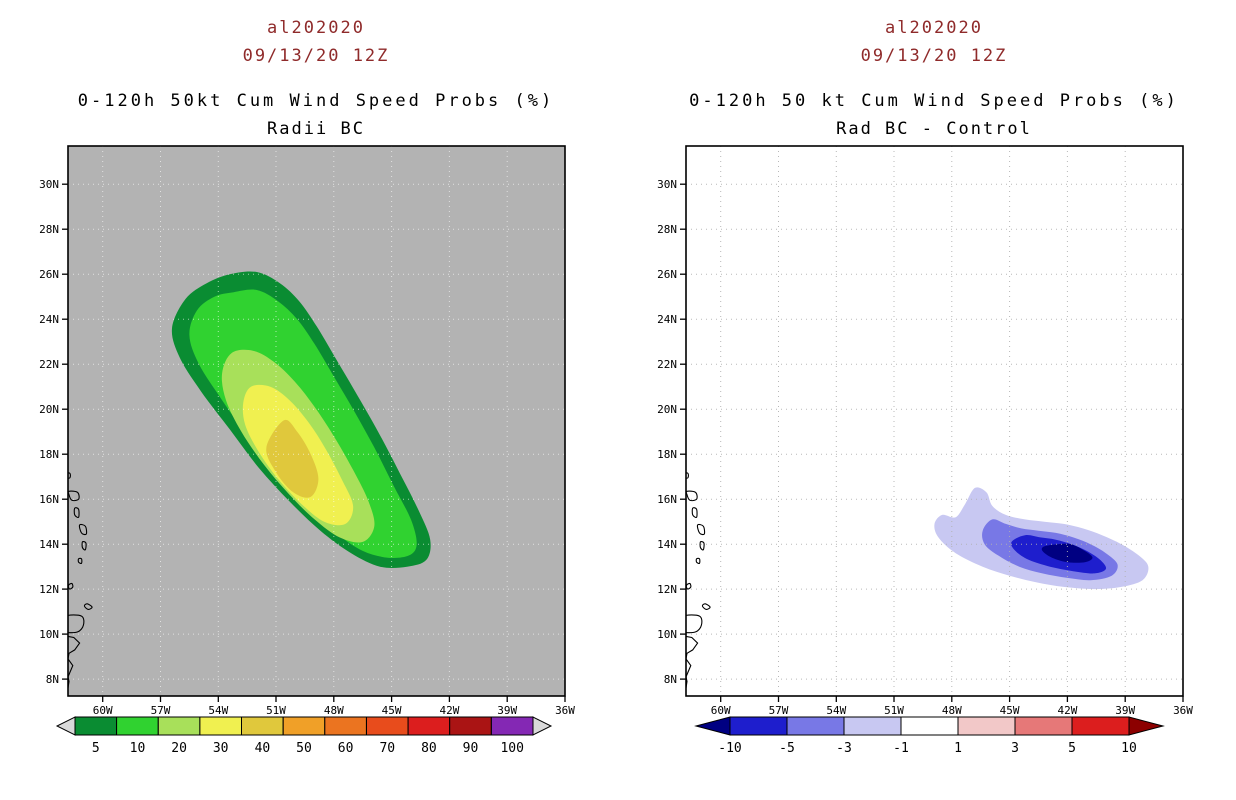  I want to click on colorbar-tick-label: -3, so click(844, 748).